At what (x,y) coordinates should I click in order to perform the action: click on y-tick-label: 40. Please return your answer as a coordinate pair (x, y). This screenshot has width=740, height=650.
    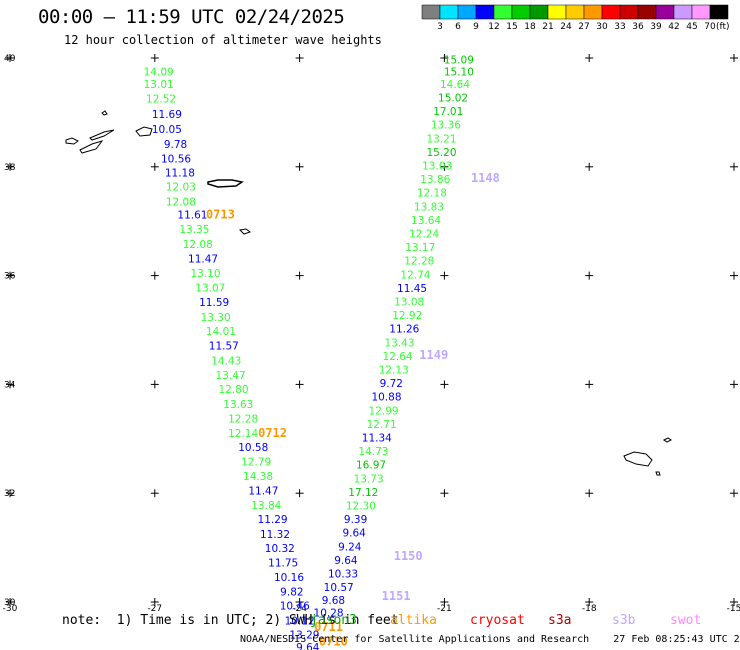
    Looking at the image, I should click on (10, 59).